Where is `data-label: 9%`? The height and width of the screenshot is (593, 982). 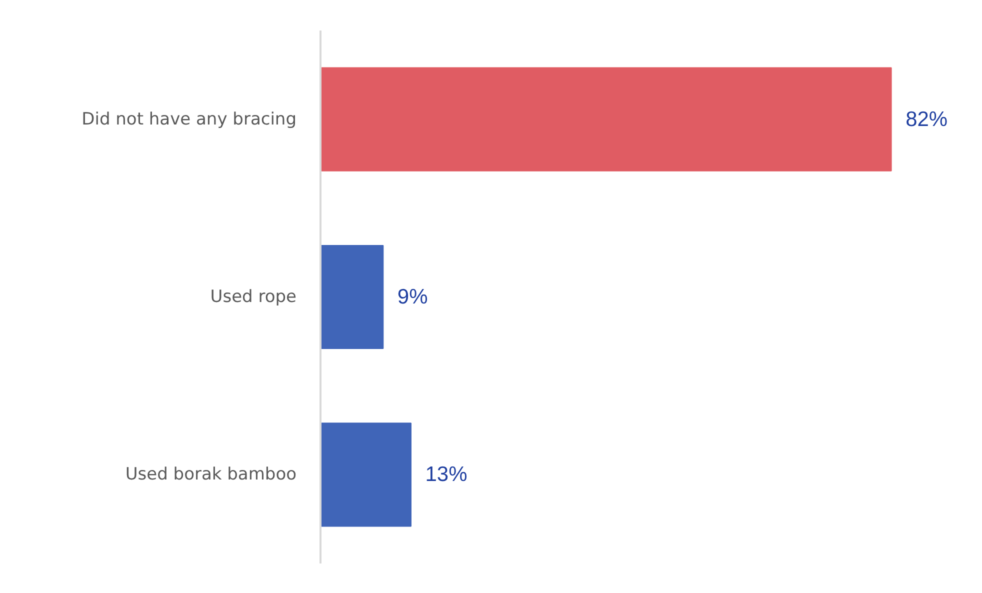 data-label: 9% is located at coordinates (412, 297).